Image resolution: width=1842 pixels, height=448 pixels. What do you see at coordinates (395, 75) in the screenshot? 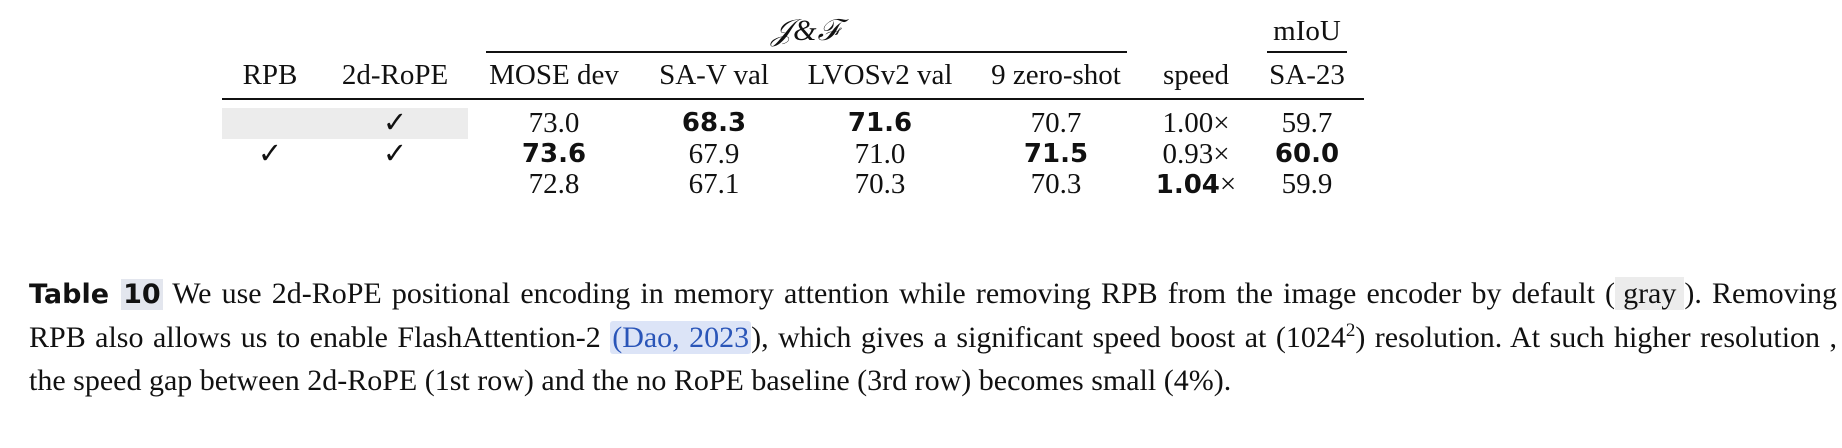
I see `col-header-2d-rope: 2d-RoPE` at bounding box center [395, 75].